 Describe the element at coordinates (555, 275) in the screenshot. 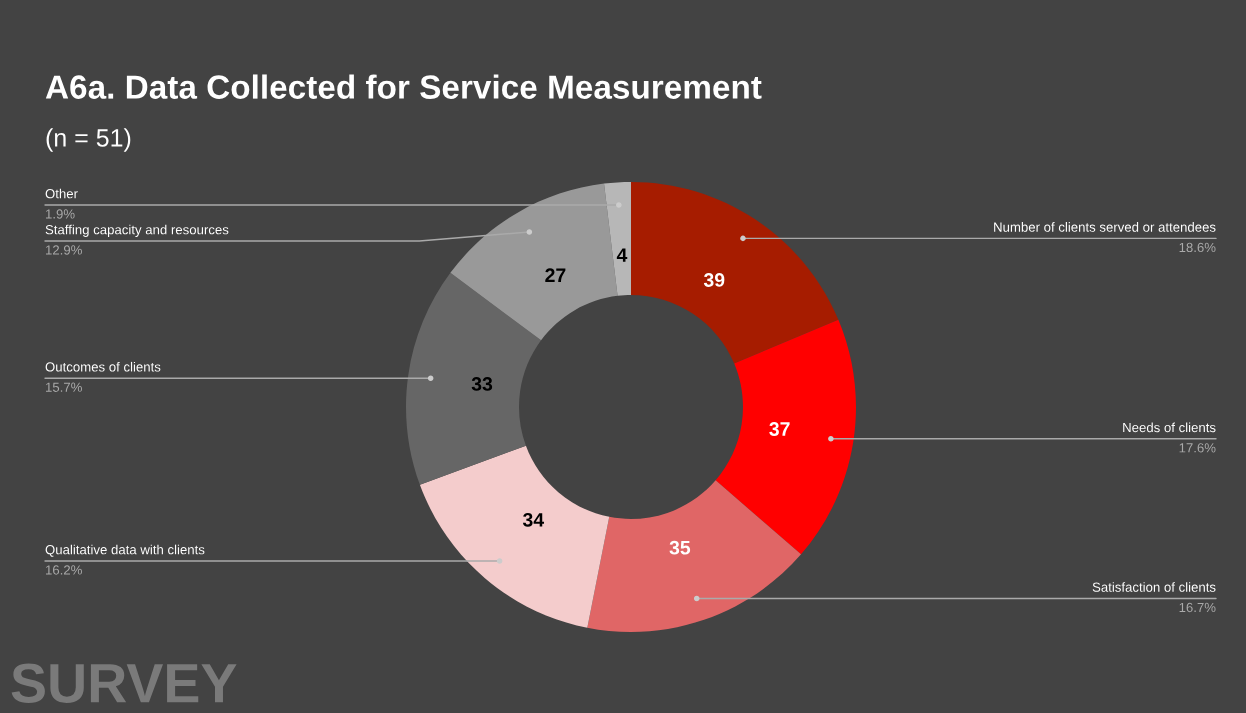

I see `data-label: 27` at that location.